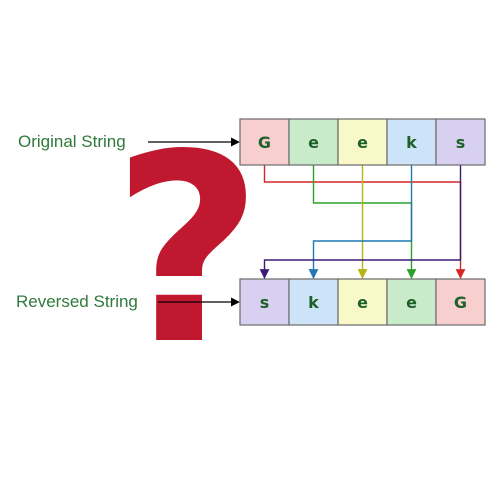  What do you see at coordinates (362, 142) in the screenshot?
I see `original-char-2: e` at bounding box center [362, 142].